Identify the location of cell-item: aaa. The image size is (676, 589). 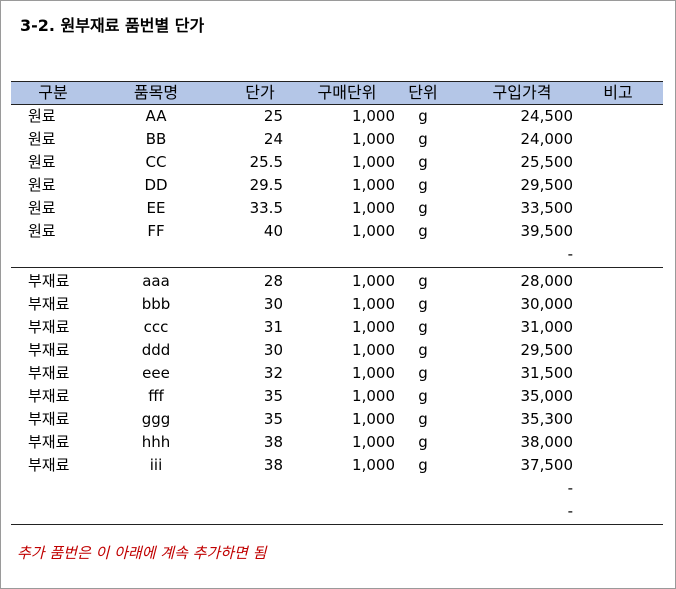
(156, 281).